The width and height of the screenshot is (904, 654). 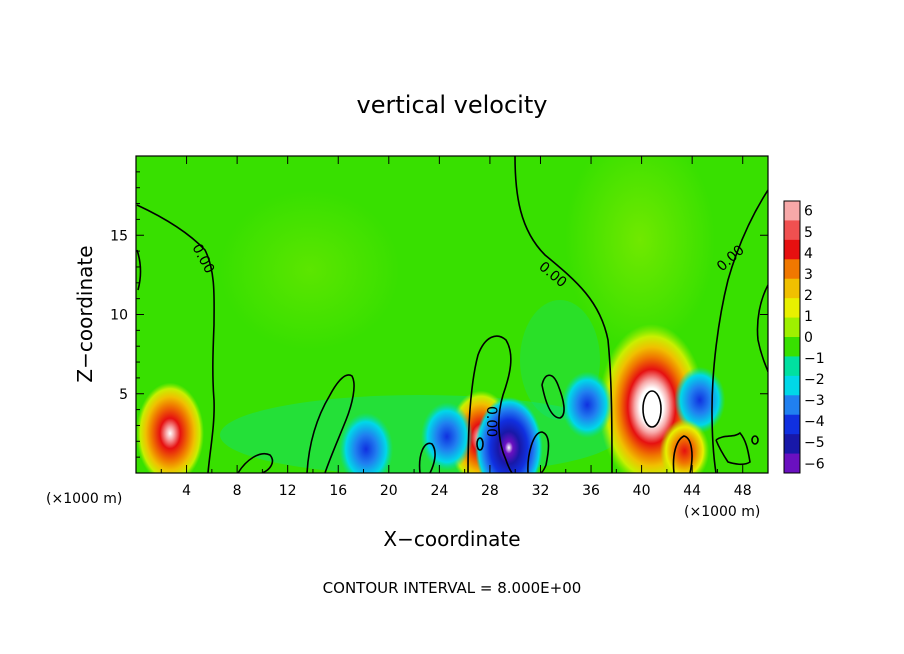 I want to click on x-tick-label: 24, so click(x=439, y=491).